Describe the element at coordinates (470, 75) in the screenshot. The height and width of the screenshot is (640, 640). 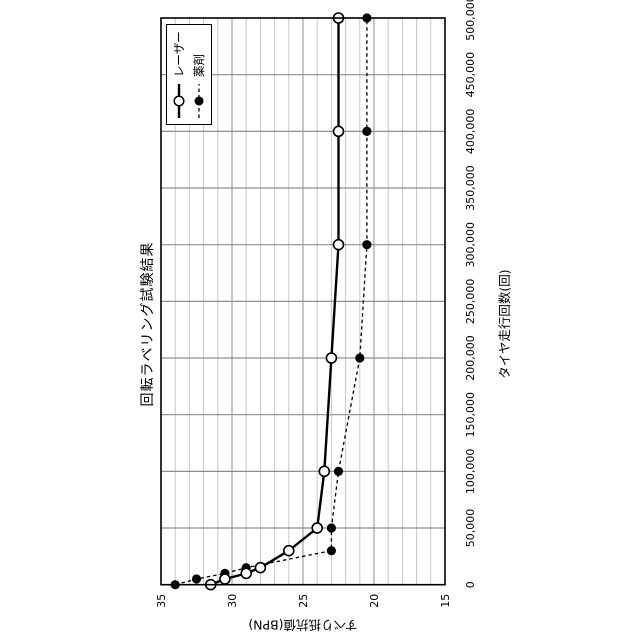
I see `x-tick-label: 450,000` at that location.